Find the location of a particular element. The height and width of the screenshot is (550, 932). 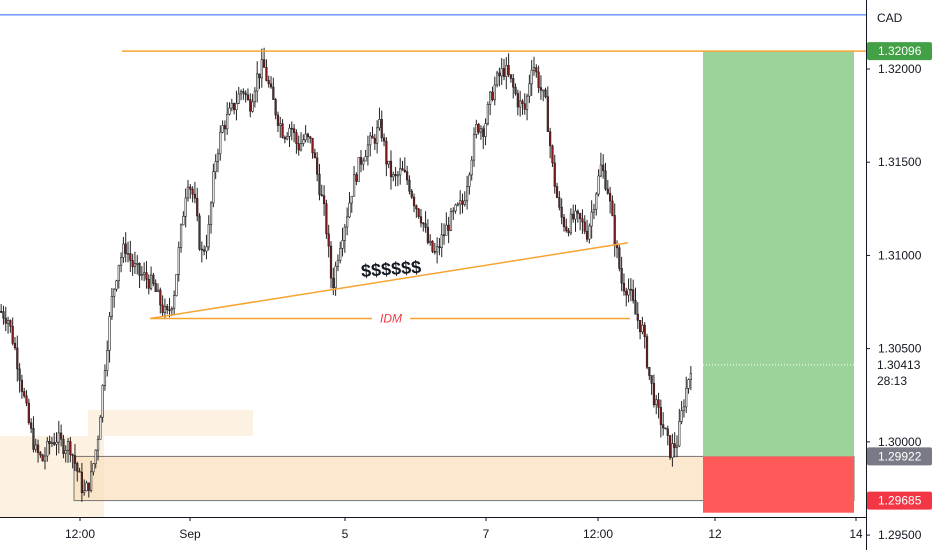

y-tick-label: 1.30500 is located at coordinates (900, 349).